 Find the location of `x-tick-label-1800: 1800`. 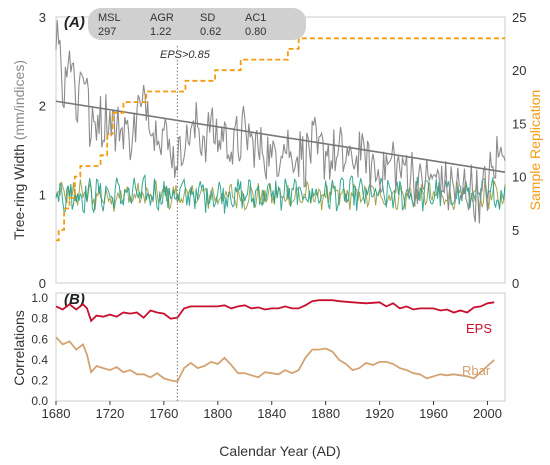

x-tick-label-1800: 1800 is located at coordinates (217, 413).